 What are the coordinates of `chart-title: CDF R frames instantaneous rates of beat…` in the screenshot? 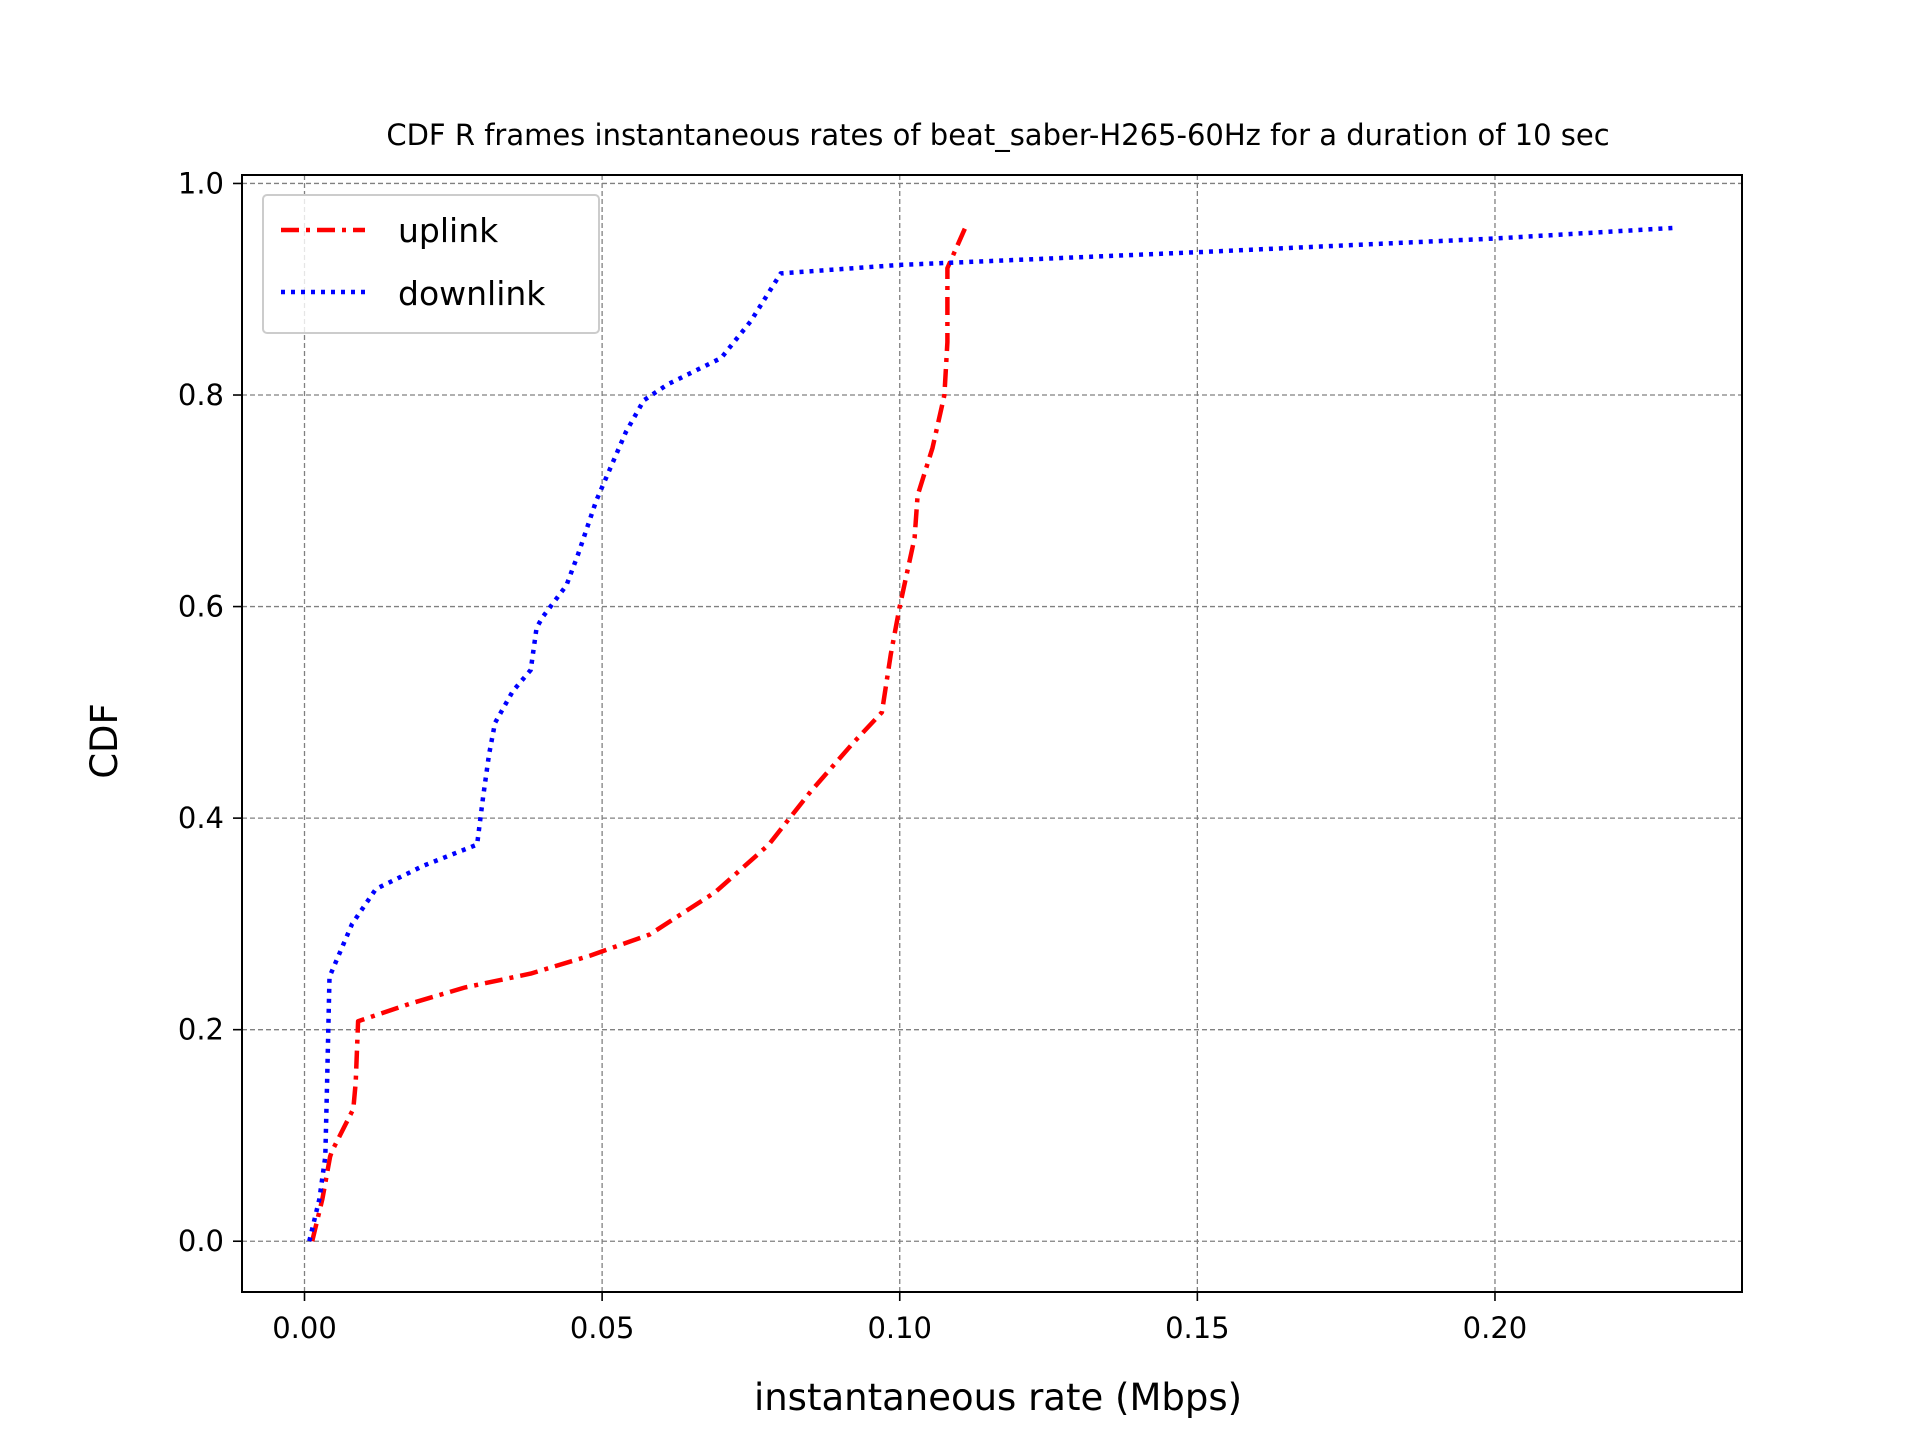 It's located at (997, 135).